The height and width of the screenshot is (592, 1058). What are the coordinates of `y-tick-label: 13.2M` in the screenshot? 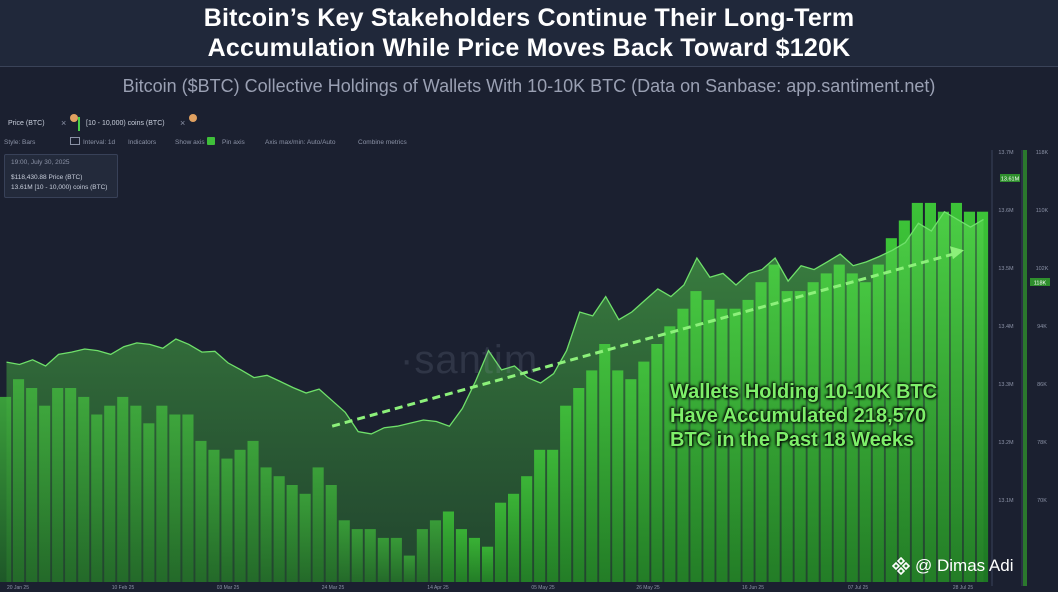 It's located at (1006, 443).